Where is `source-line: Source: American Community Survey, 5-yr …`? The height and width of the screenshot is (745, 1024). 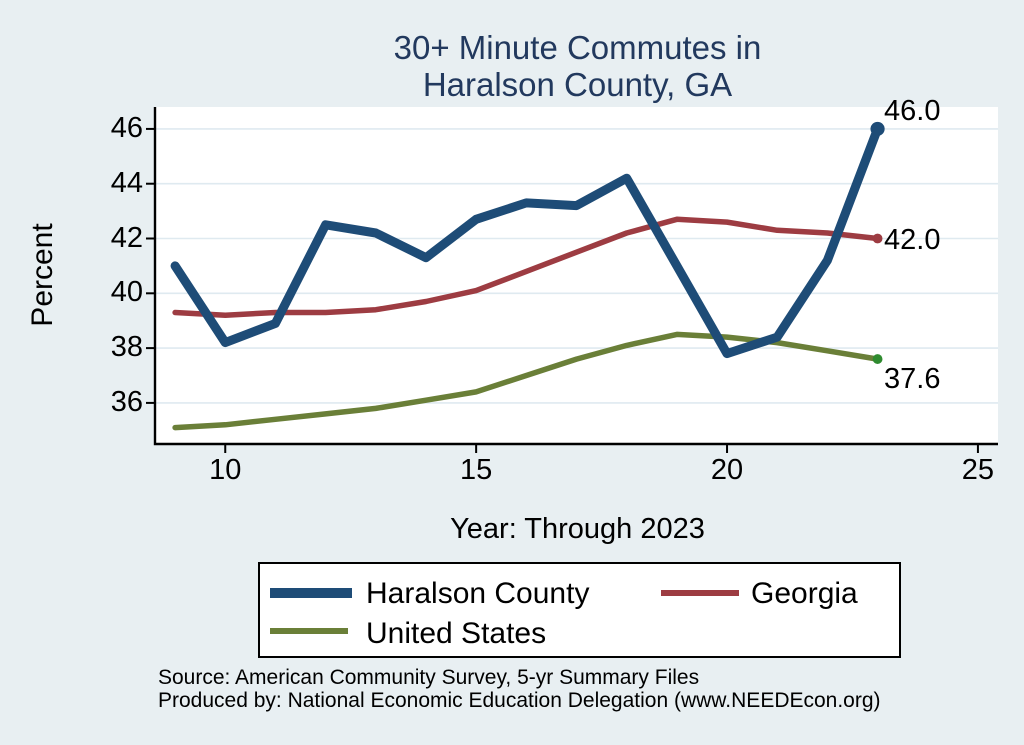
source-line: Source: American Community Survey, 5-yr … is located at coordinates (429, 677).